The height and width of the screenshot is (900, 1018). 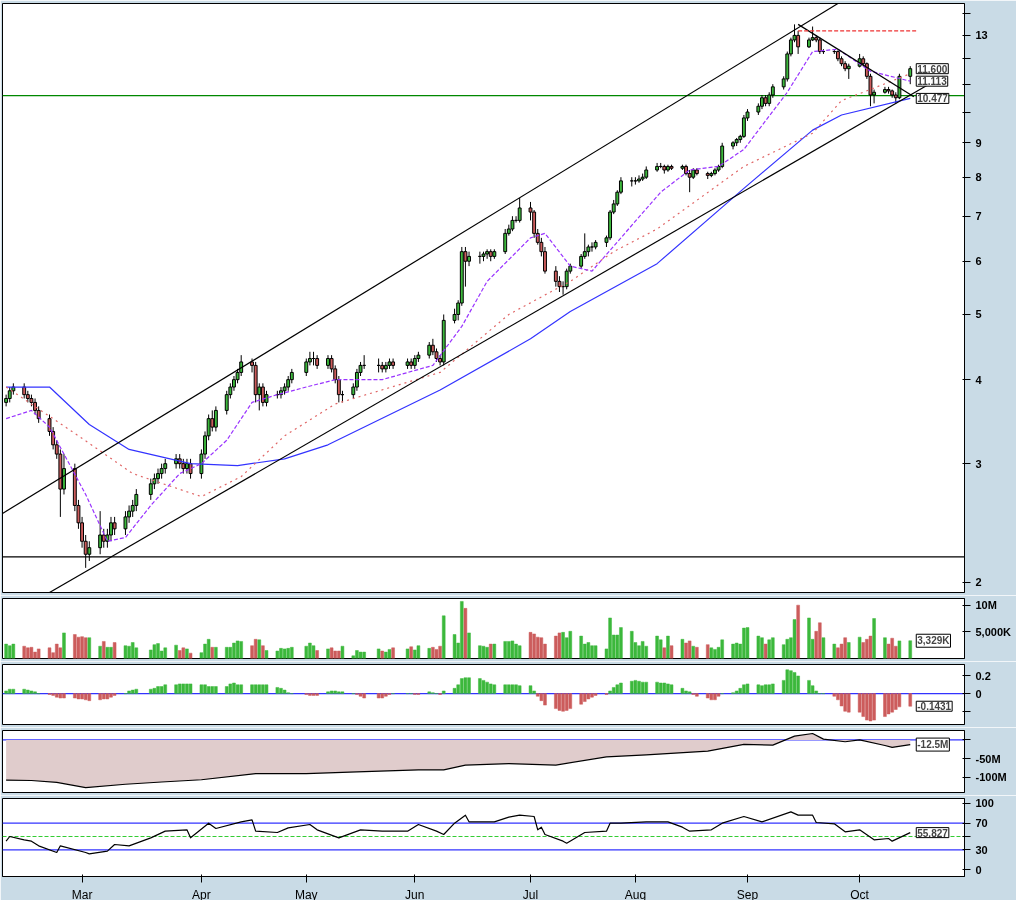 What do you see at coordinates (978, 463) in the screenshot?
I see `y-tick-label: 3` at bounding box center [978, 463].